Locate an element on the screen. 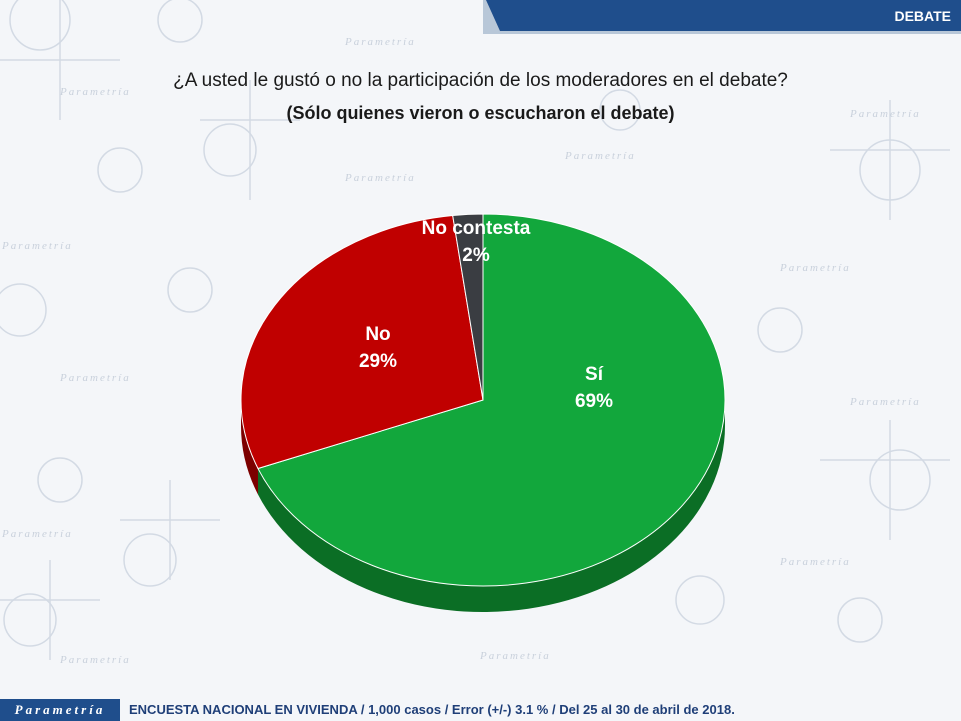 Image resolution: width=961 pixels, height=721 pixels. slice-value-2: 2% is located at coordinates (476, 255).